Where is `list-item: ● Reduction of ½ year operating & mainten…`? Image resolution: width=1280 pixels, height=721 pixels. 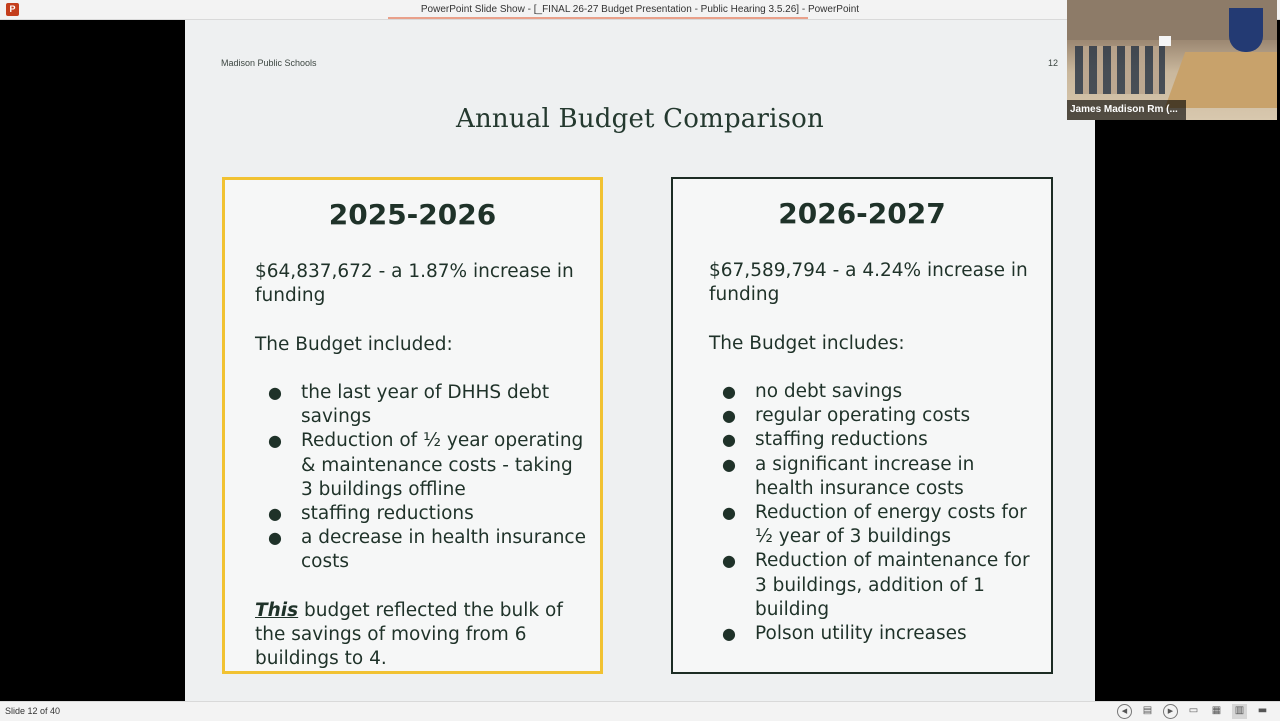 list-item: ● Reduction of ½ year operating & mainten… is located at coordinates (426, 465).